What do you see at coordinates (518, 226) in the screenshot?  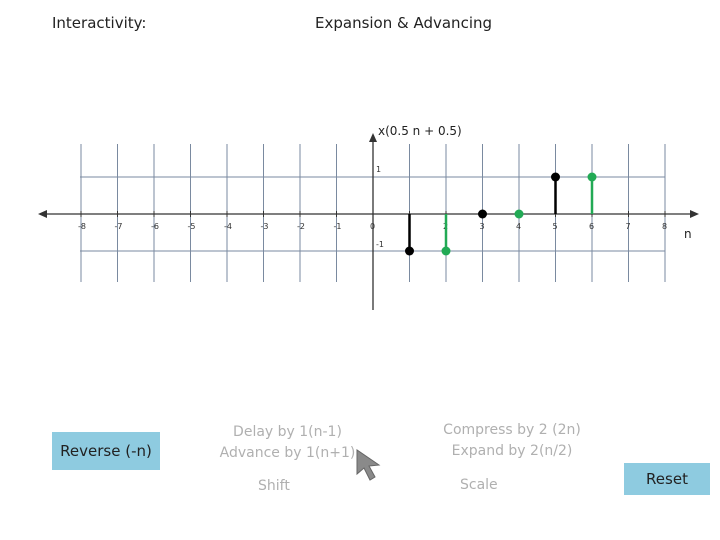 I see `x-tick-label: 4` at bounding box center [518, 226].